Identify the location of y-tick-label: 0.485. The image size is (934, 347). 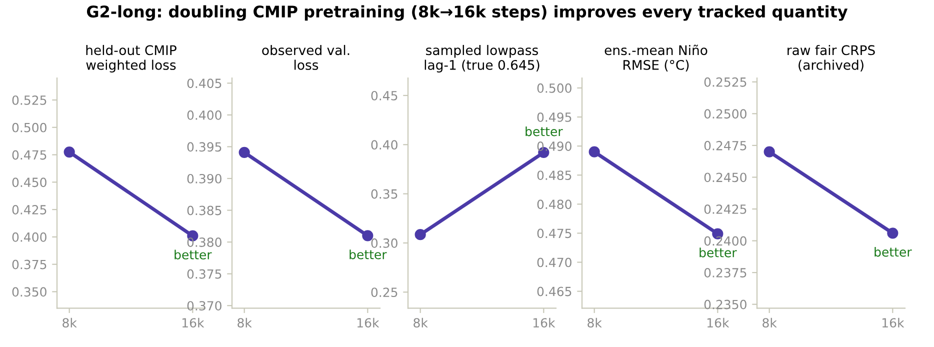
(554, 175).